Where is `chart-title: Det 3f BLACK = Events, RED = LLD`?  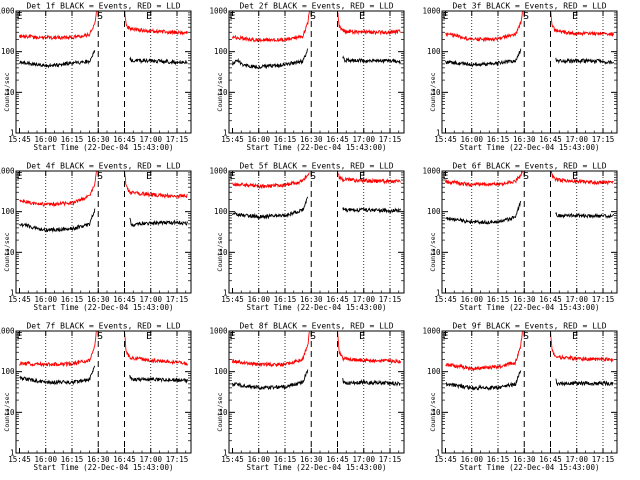 chart-title: Det 3f BLACK = Events, RED = LLD is located at coordinates (529, 6).